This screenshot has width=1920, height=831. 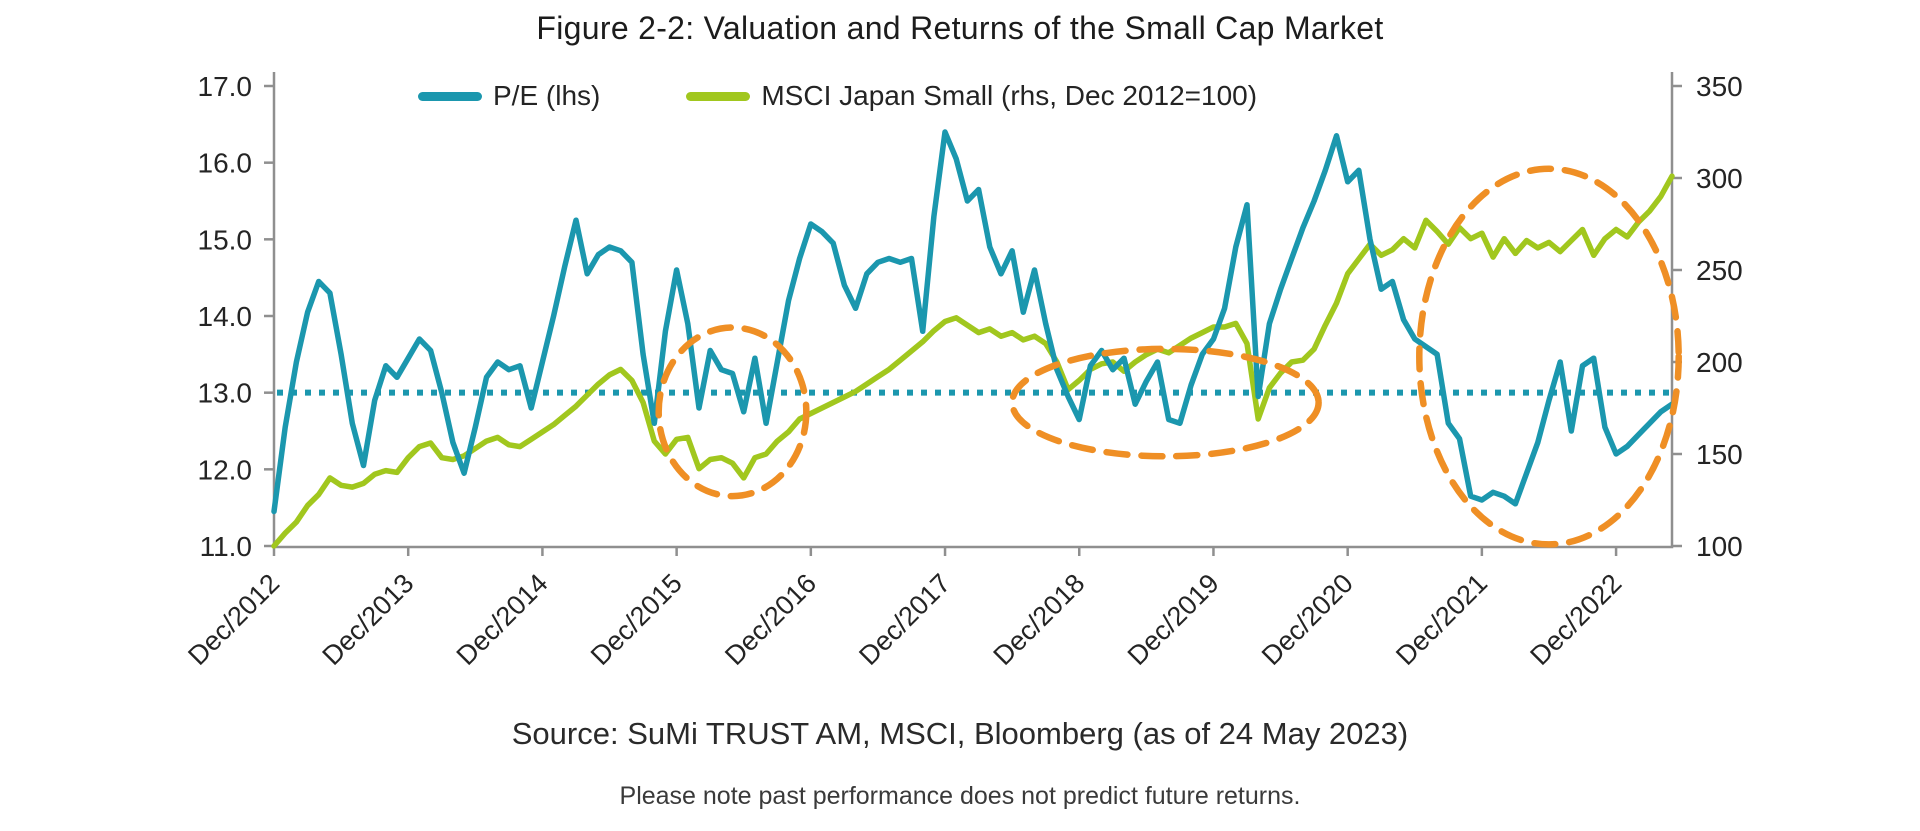 I want to click on x-axis-tick-label: Dec/2015, so click(x=636, y=619).